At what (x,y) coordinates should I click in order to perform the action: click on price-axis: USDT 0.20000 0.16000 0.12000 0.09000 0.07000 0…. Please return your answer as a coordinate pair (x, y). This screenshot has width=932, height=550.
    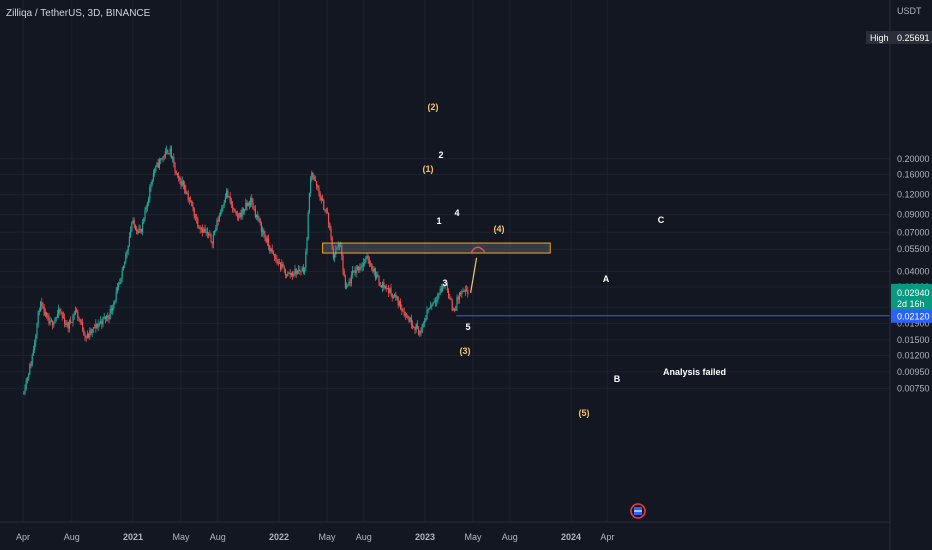
    Looking at the image, I should click on (899, 275).